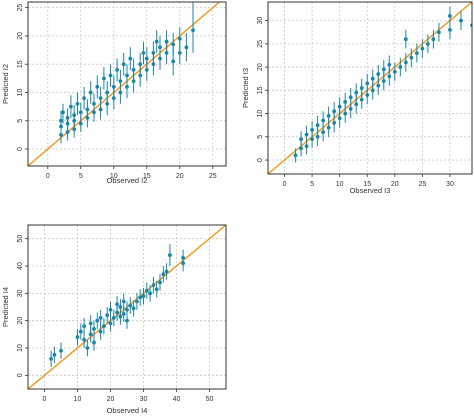  Describe the element at coordinates (127, 410) in the screenshot. I see `x-axis-label: Observed I4` at that location.